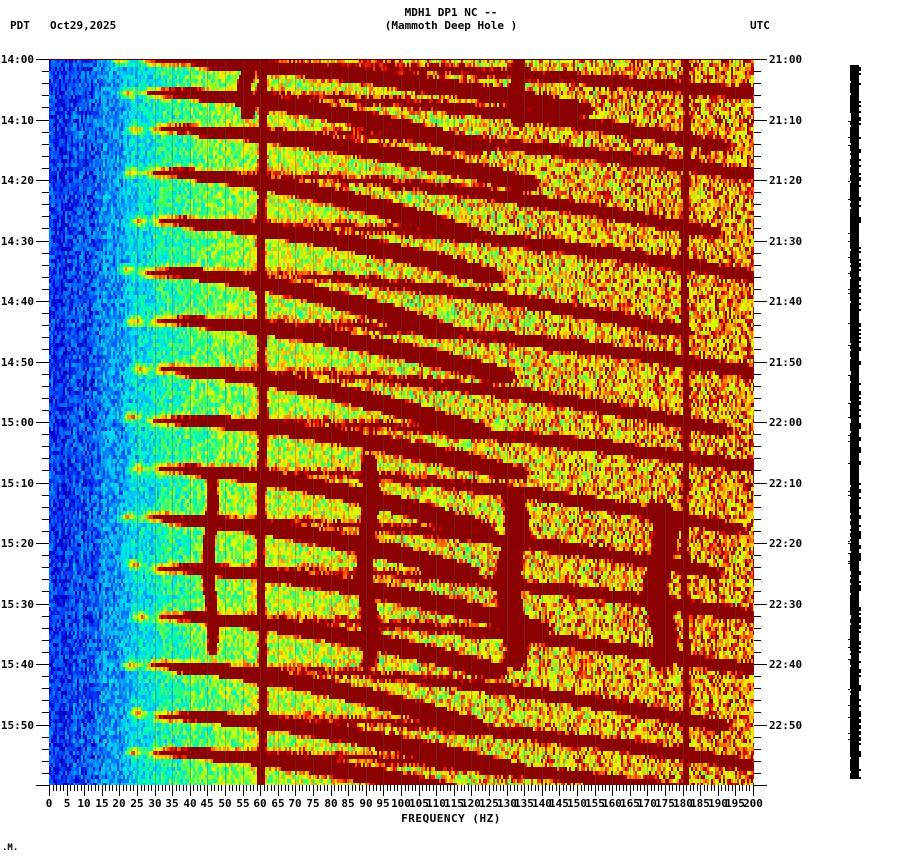 The width and height of the screenshot is (902, 864). What do you see at coordinates (786, 180) in the screenshot?
I see `y-label-utc-2120: 21:20` at bounding box center [786, 180].